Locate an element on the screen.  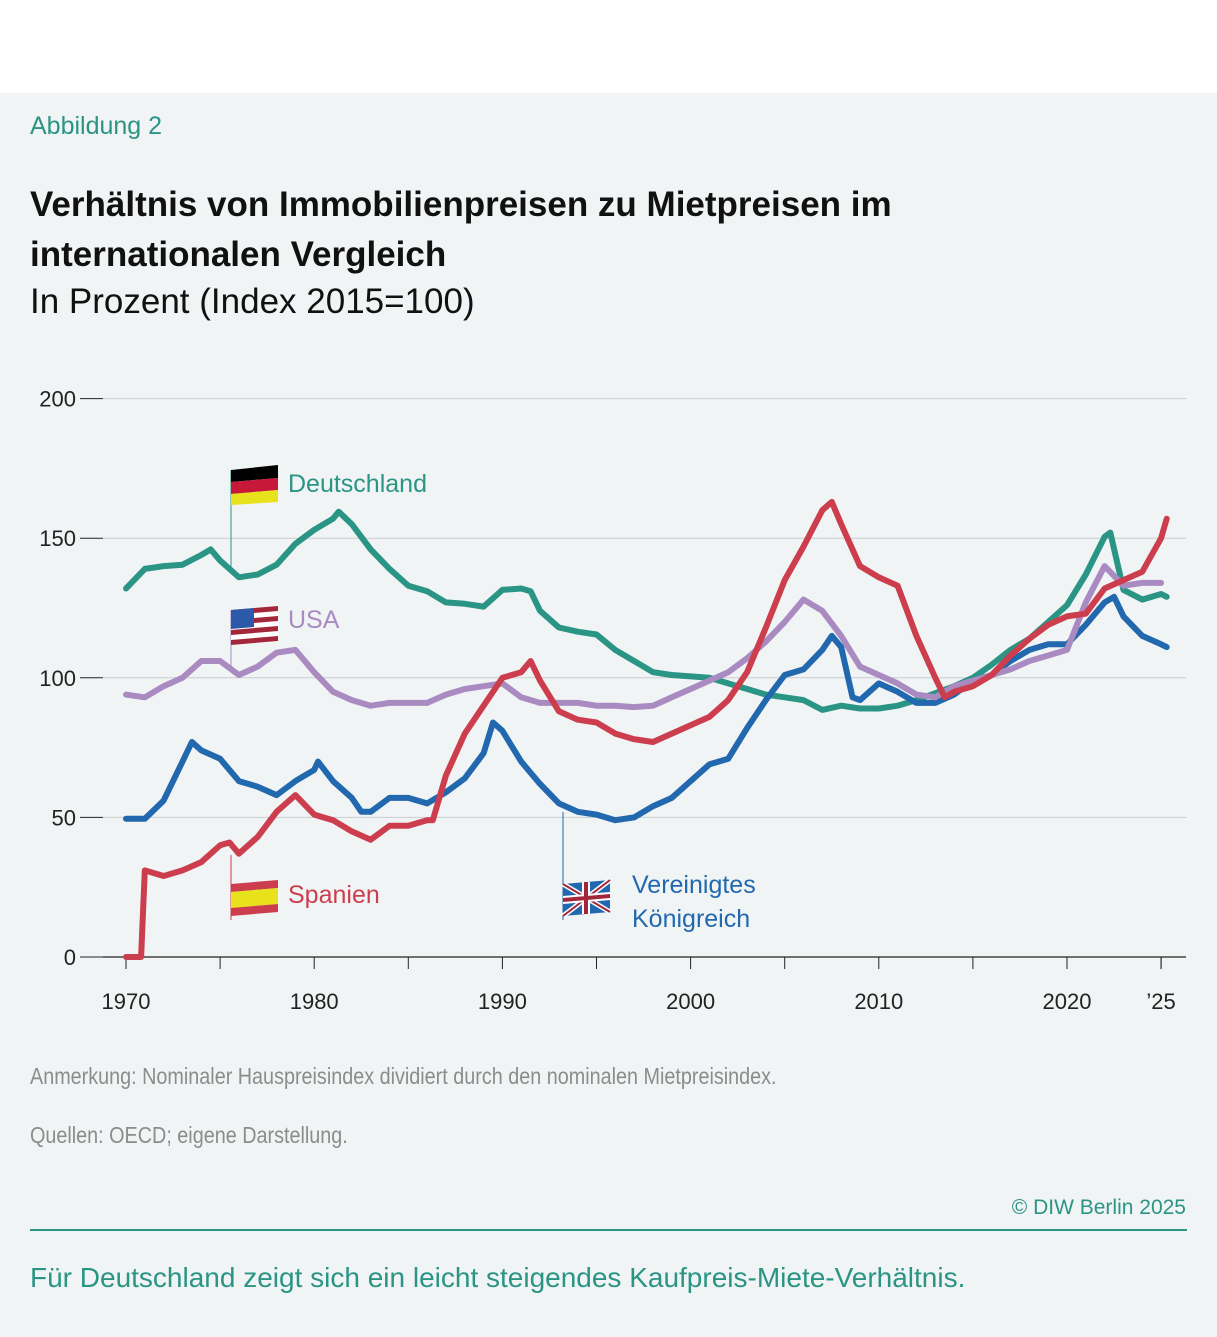
chart-subtitle: In Prozent (Index 2015=100) is located at coordinates (252, 301).